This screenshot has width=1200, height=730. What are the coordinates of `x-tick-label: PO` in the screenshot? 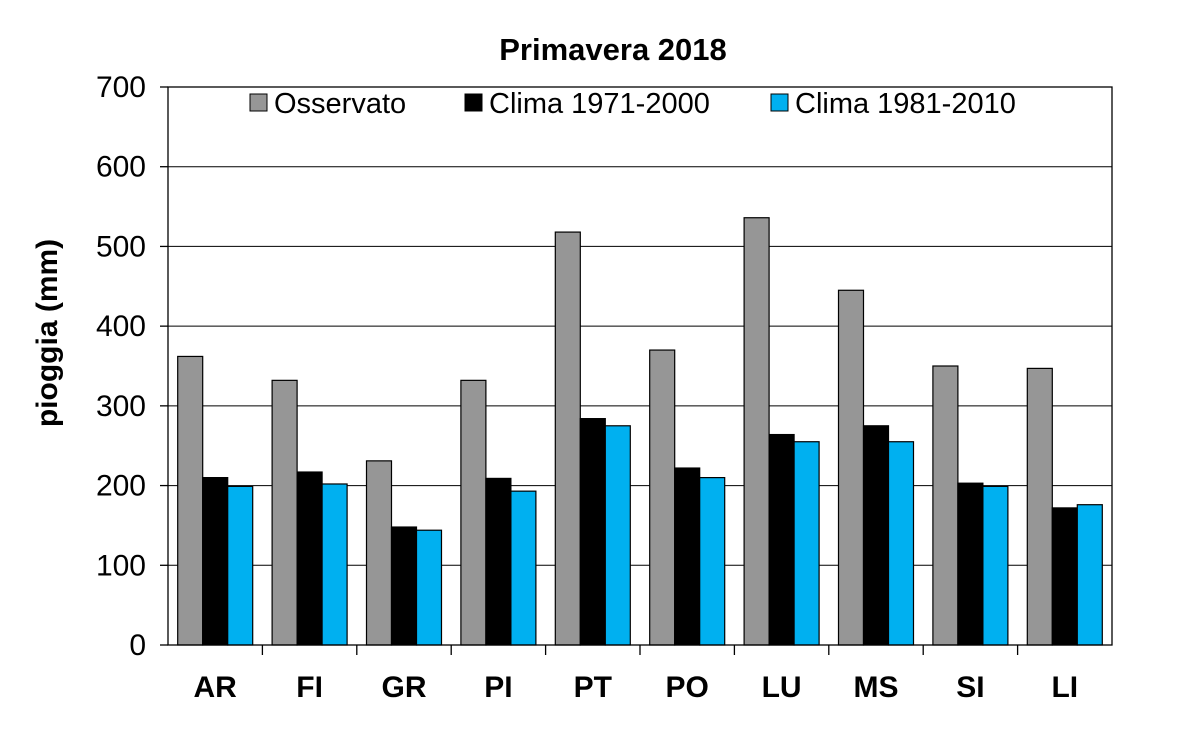 It's located at (687, 687).